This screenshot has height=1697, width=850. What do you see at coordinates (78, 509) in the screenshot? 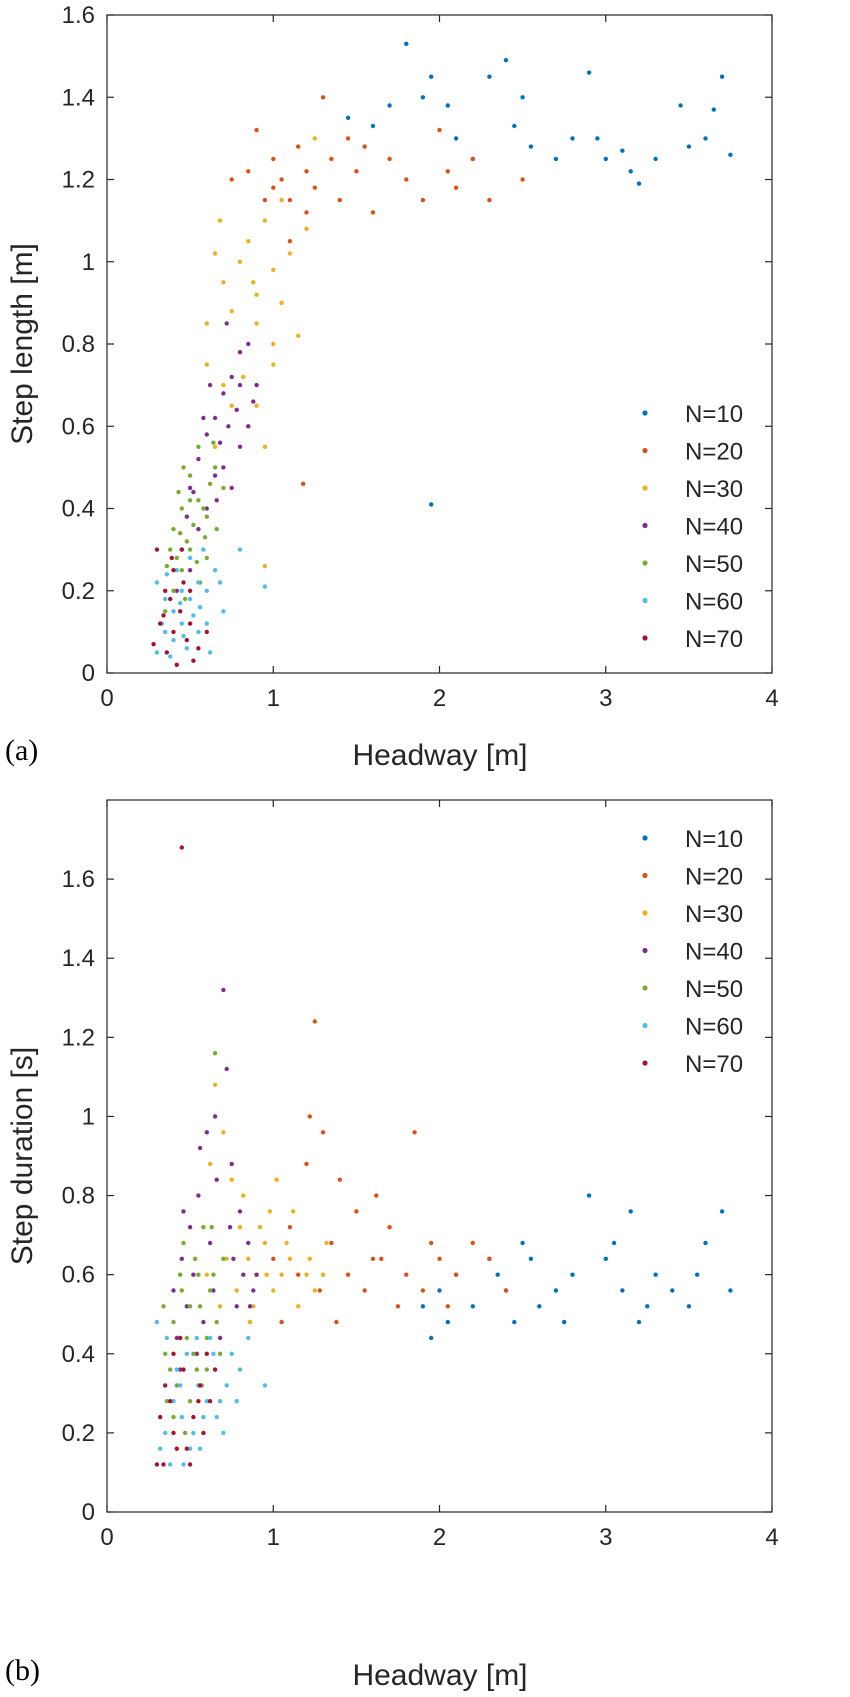
I see `y-tick-label-a: 0.4` at bounding box center [78, 509].